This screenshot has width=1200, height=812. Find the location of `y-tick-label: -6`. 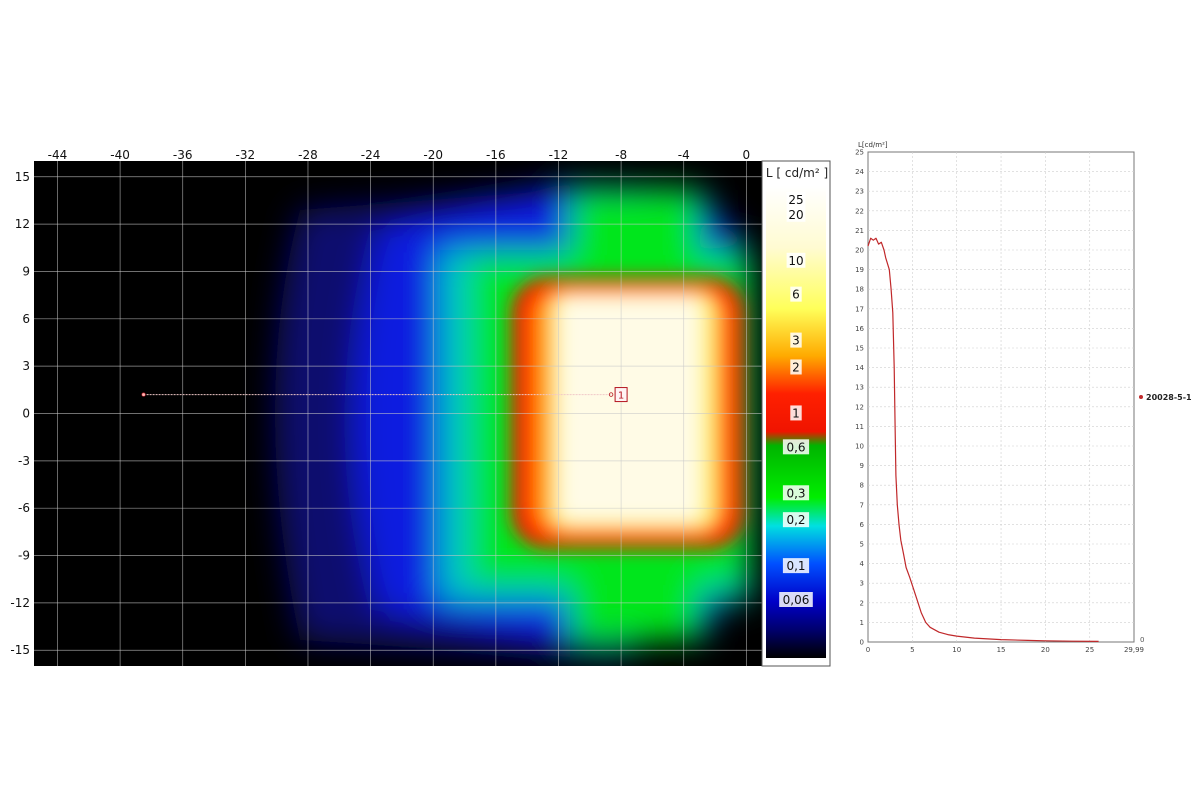

y-tick-label: -6 is located at coordinates (24, 508).